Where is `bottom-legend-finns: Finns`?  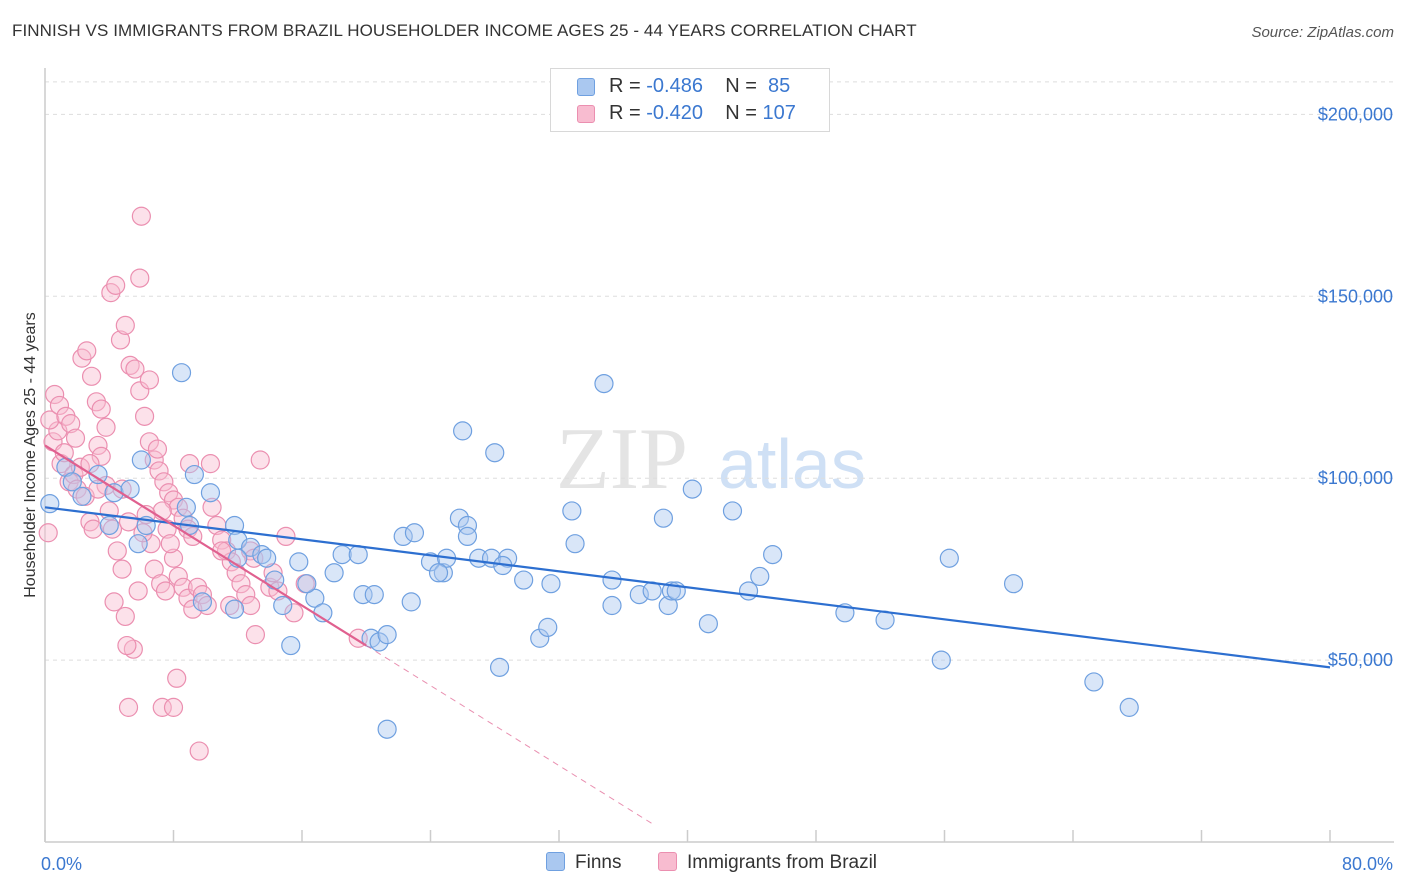 bottom-legend-finns: Finns is located at coordinates (583, 863).